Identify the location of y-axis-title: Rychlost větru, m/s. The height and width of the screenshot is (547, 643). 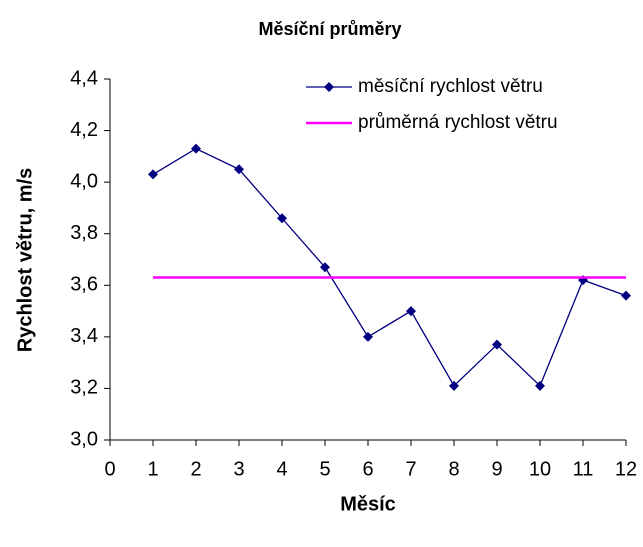
(25, 260).